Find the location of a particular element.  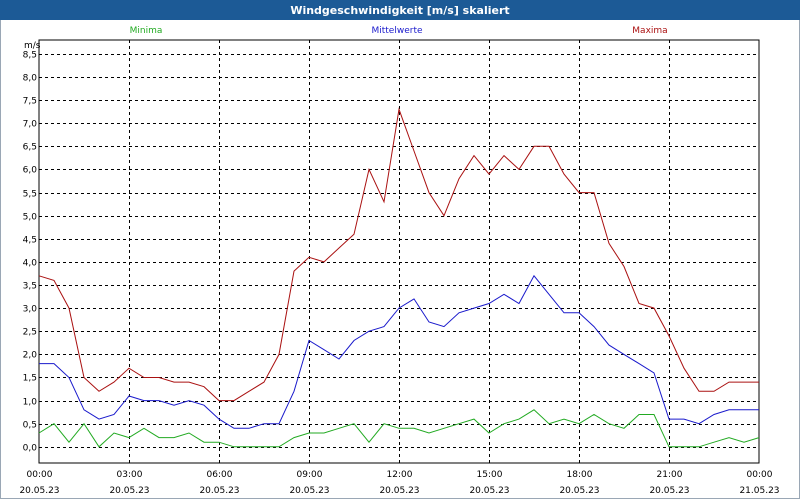

x-tick-time: 06:00 is located at coordinates (220, 475).